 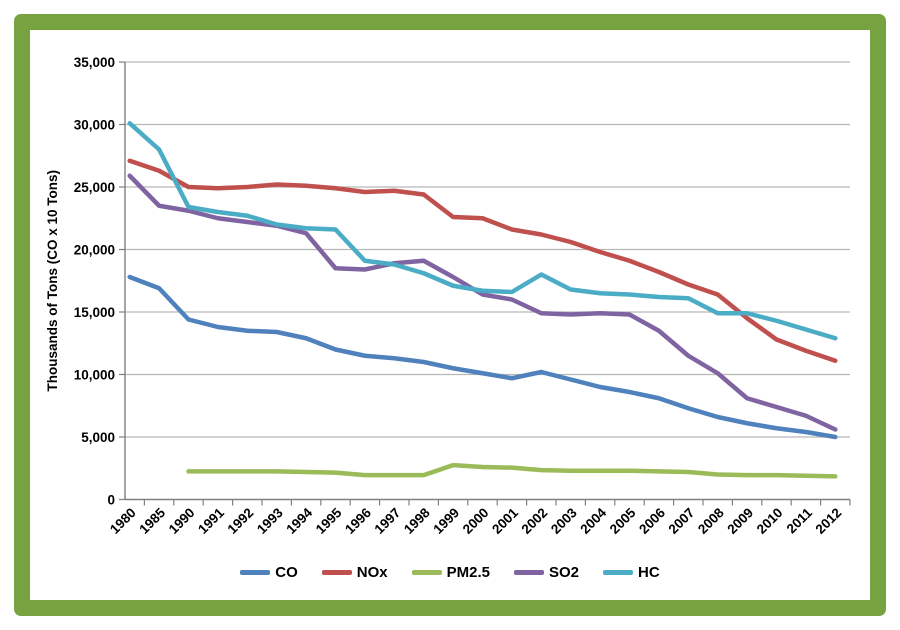 What do you see at coordinates (770, 521) in the screenshot?
I see `x-tick-label: 2010` at bounding box center [770, 521].